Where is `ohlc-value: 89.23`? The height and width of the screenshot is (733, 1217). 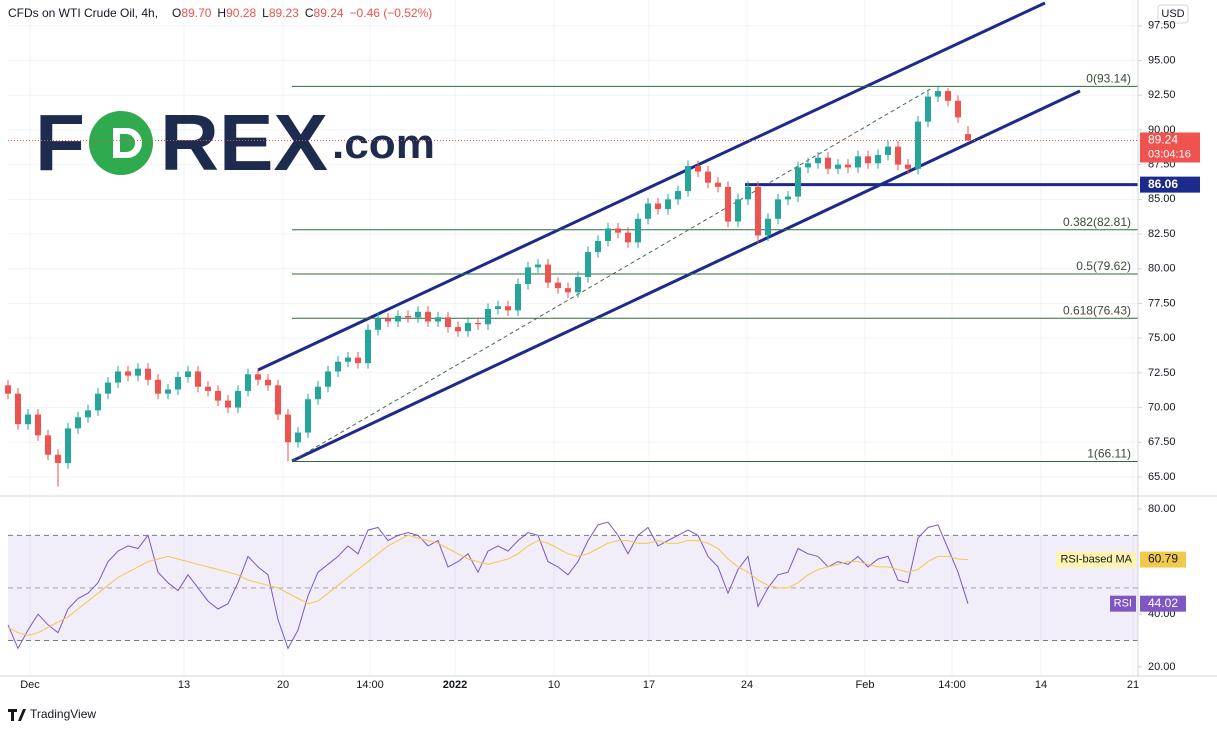
ohlc-value: 89.23 is located at coordinates (283, 13).